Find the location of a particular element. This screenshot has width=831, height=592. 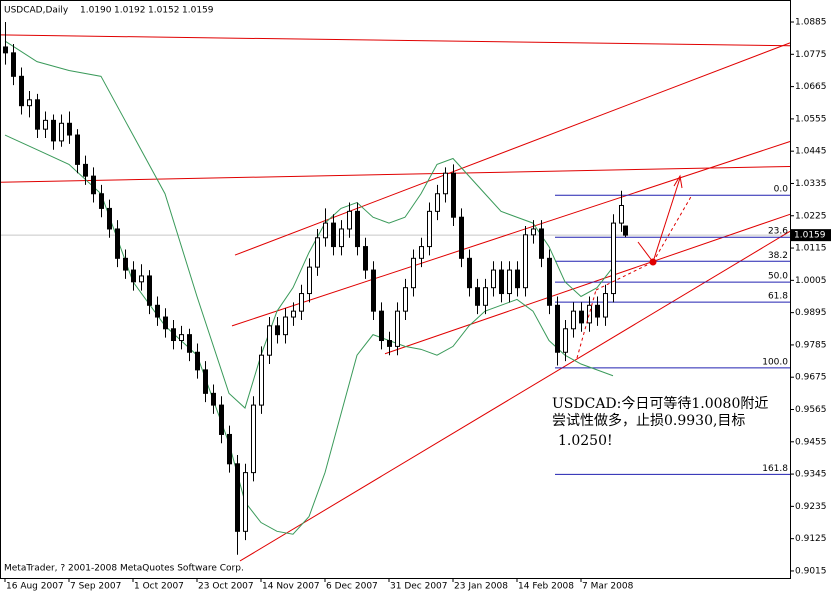

y-tick-label: 0.9125 is located at coordinates (811, 539).